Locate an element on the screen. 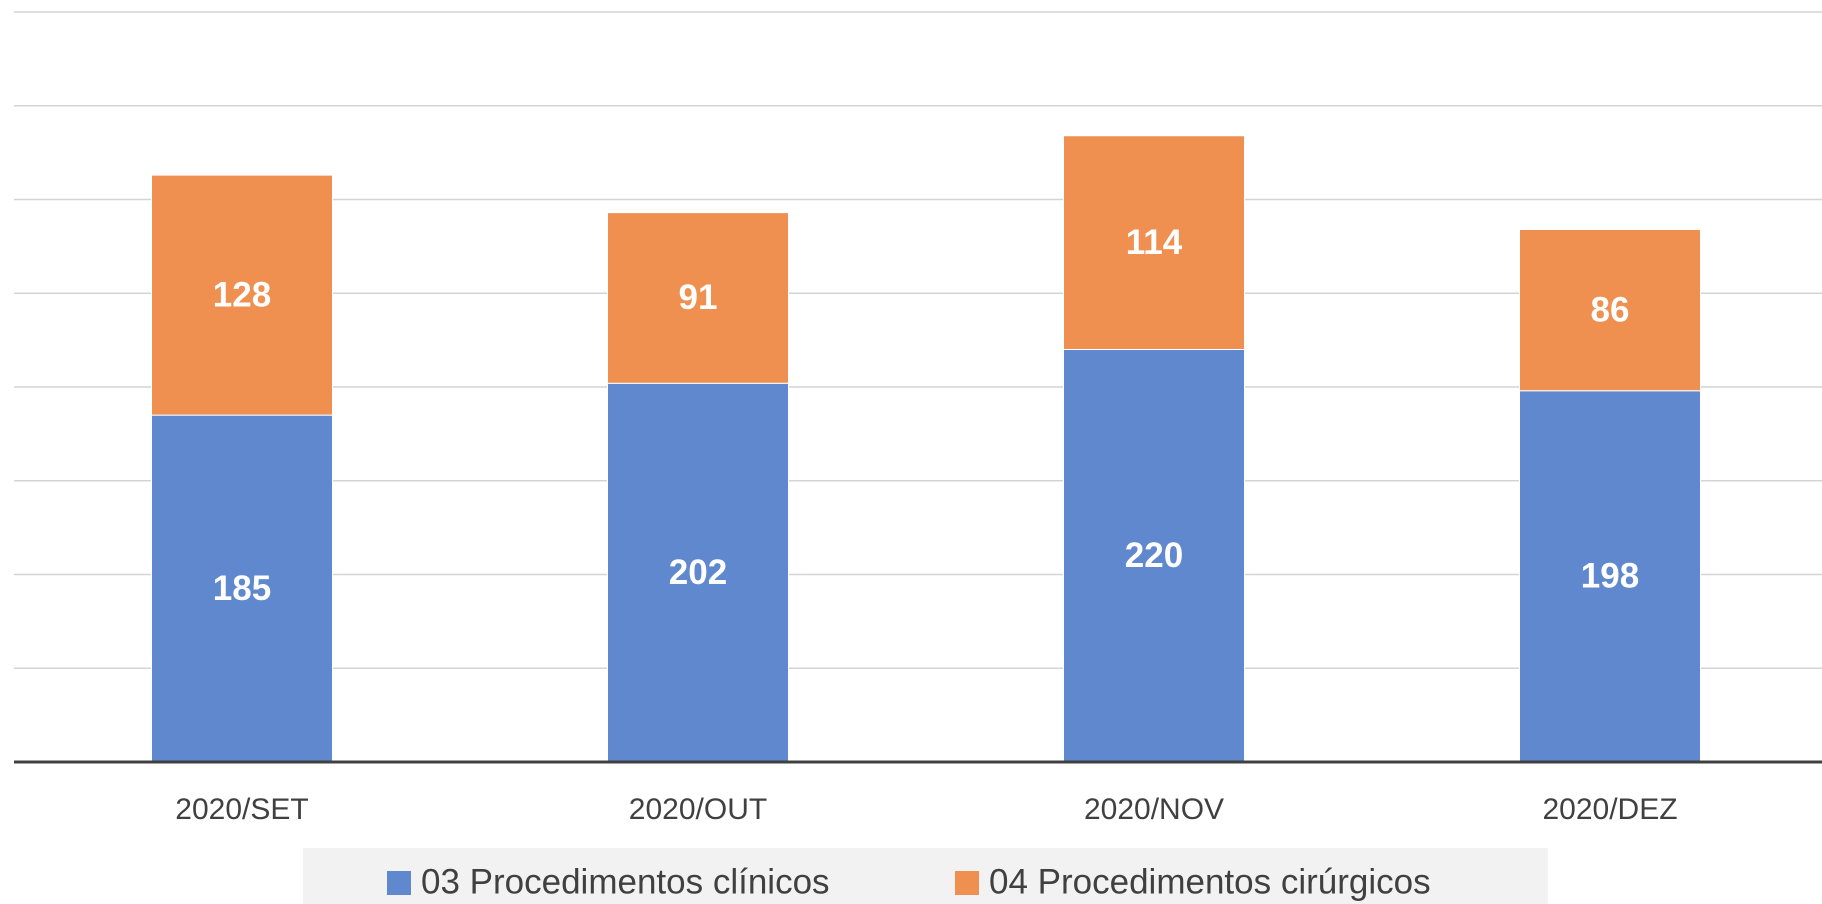 Image resolution: width=1822 pixels, height=904 pixels. legend-box is located at coordinates (925, 876).